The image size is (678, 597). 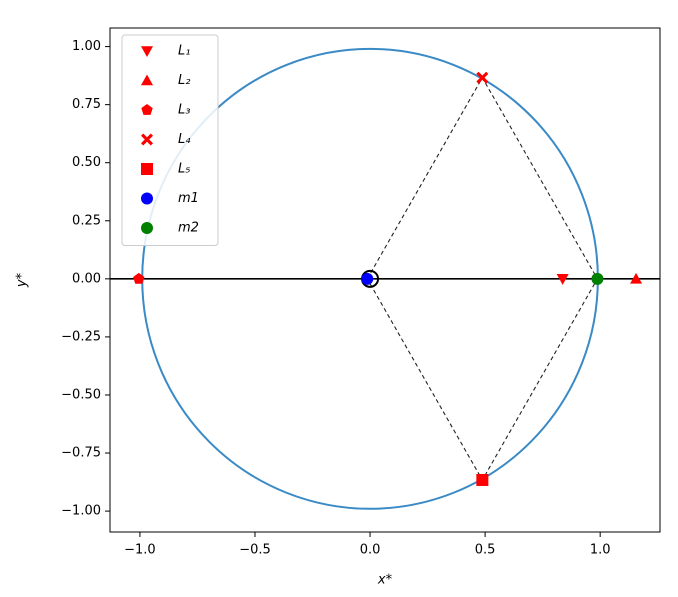 I want to click on x-tick-label: 1.0, so click(x=600, y=550).